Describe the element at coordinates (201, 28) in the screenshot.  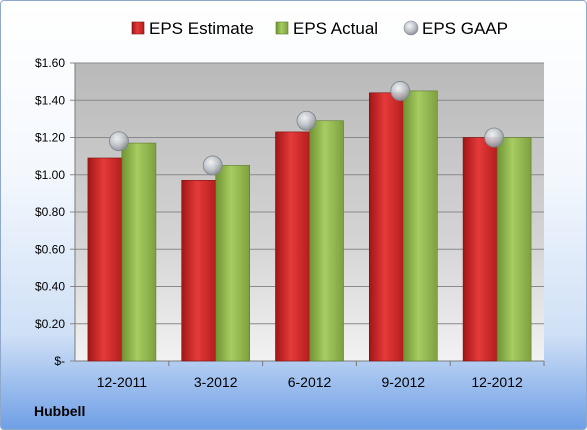
I see `legend-label-estimate: EPS Estimate` at that location.